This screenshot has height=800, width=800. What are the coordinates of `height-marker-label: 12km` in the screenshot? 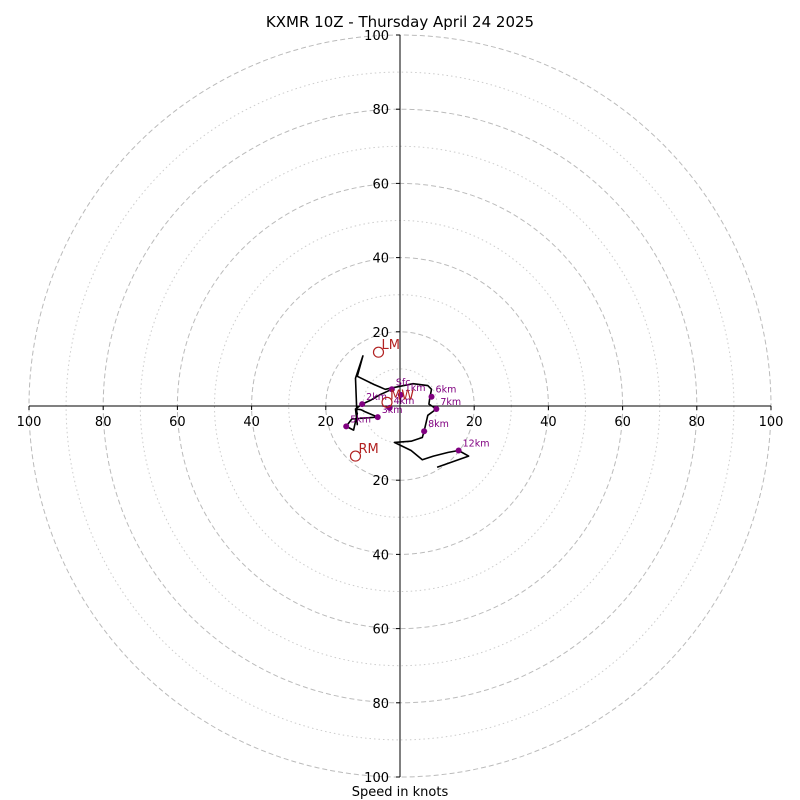 It's located at (476, 444).